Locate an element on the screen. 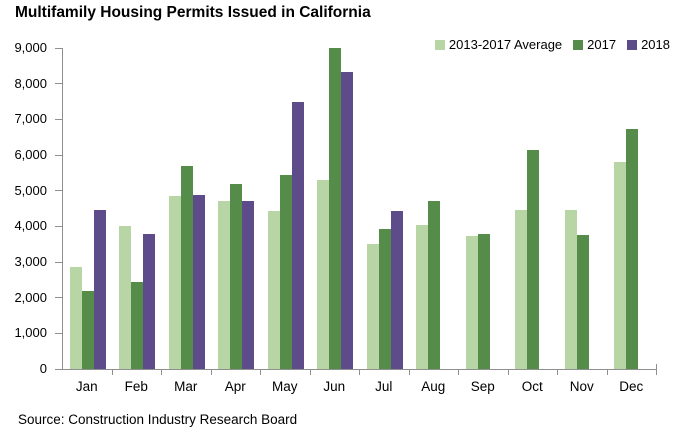  bar-oct-2017 is located at coordinates (533, 259).